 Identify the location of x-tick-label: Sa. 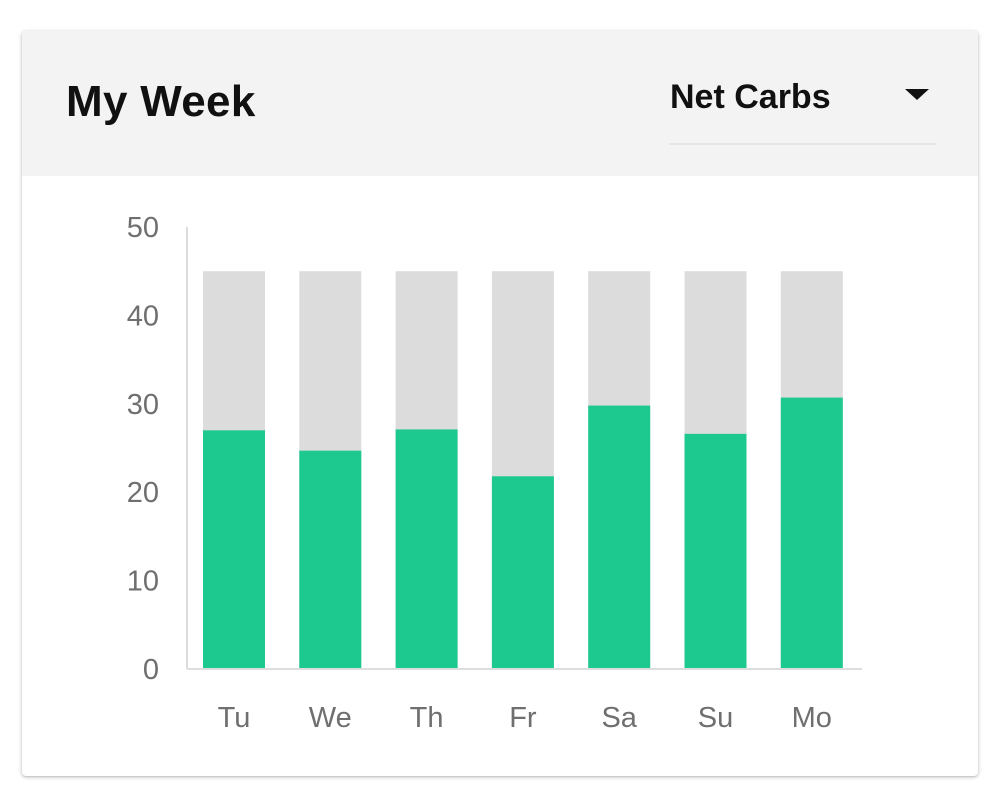
(619, 718).